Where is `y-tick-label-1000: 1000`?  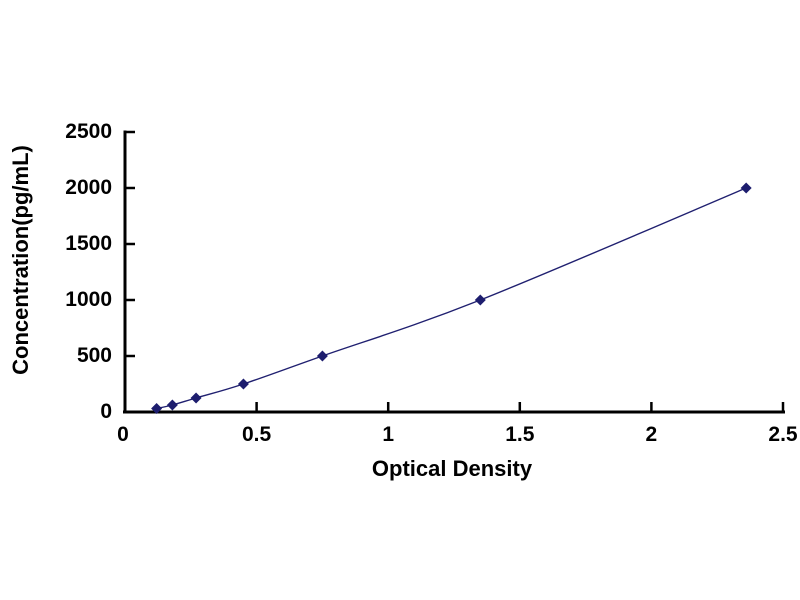
y-tick-label-1000: 1000 is located at coordinates (88, 299).